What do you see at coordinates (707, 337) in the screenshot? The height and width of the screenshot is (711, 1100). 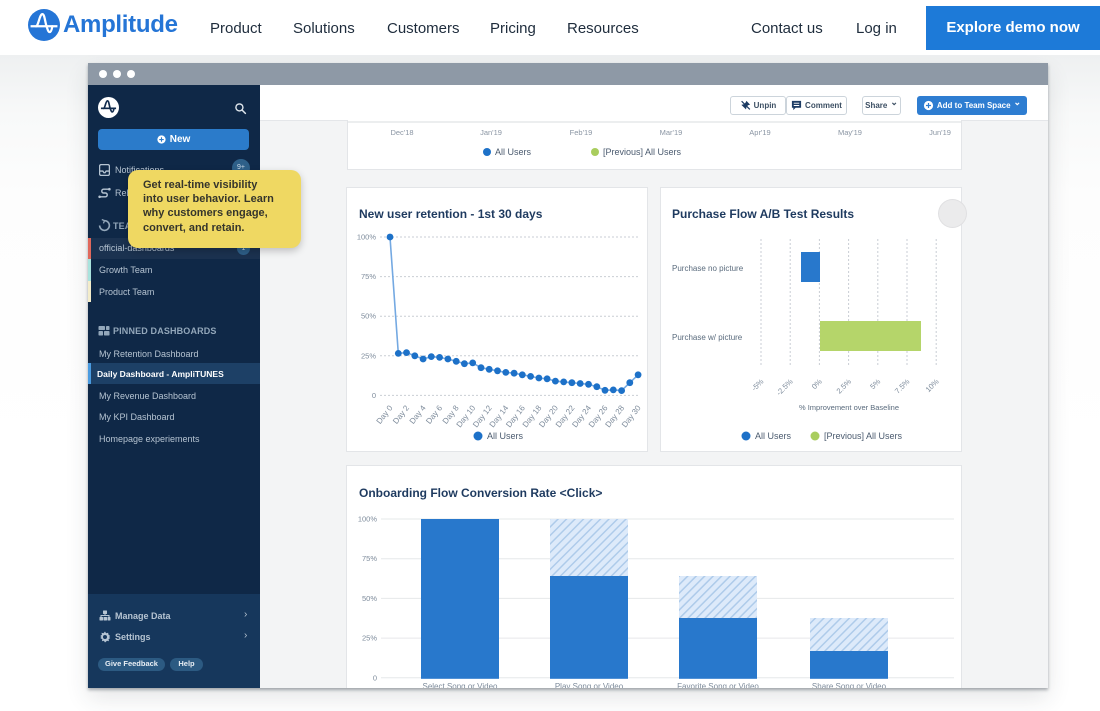 I see `svg-text: Purchase w/ picture` at bounding box center [707, 337].